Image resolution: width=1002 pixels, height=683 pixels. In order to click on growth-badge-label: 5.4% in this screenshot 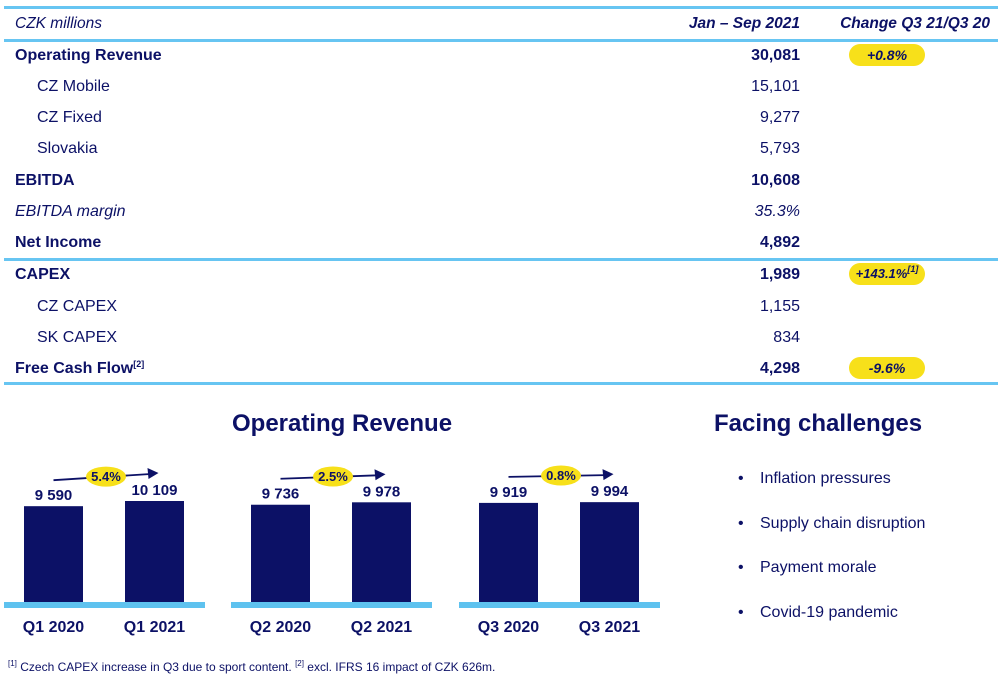, I will do `click(106, 476)`.